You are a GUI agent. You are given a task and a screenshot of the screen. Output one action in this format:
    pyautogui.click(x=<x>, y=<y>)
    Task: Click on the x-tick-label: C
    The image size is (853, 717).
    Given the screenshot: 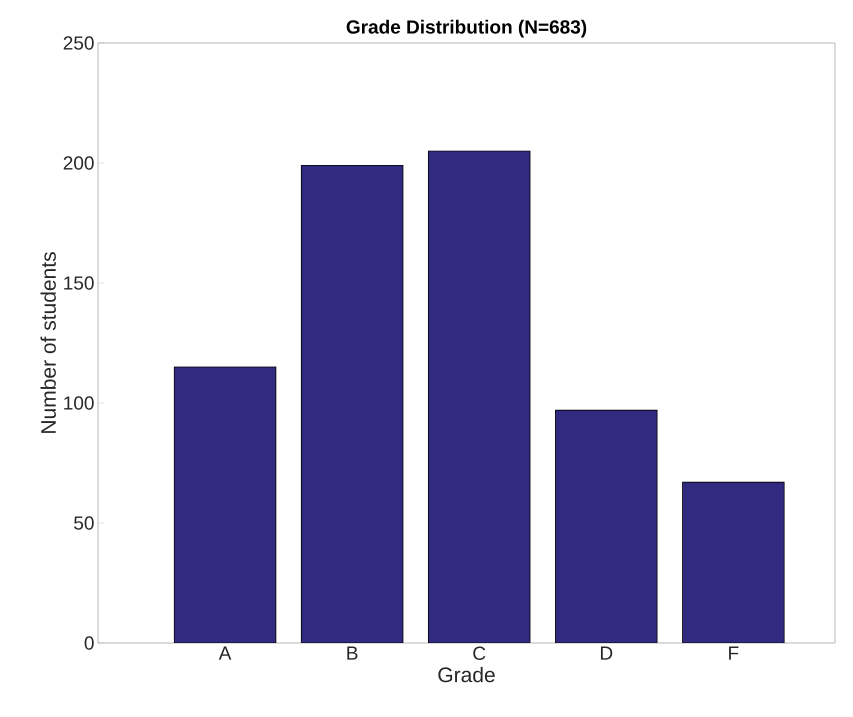 What is the action you would take?
    pyautogui.click(x=479, y=653)
    